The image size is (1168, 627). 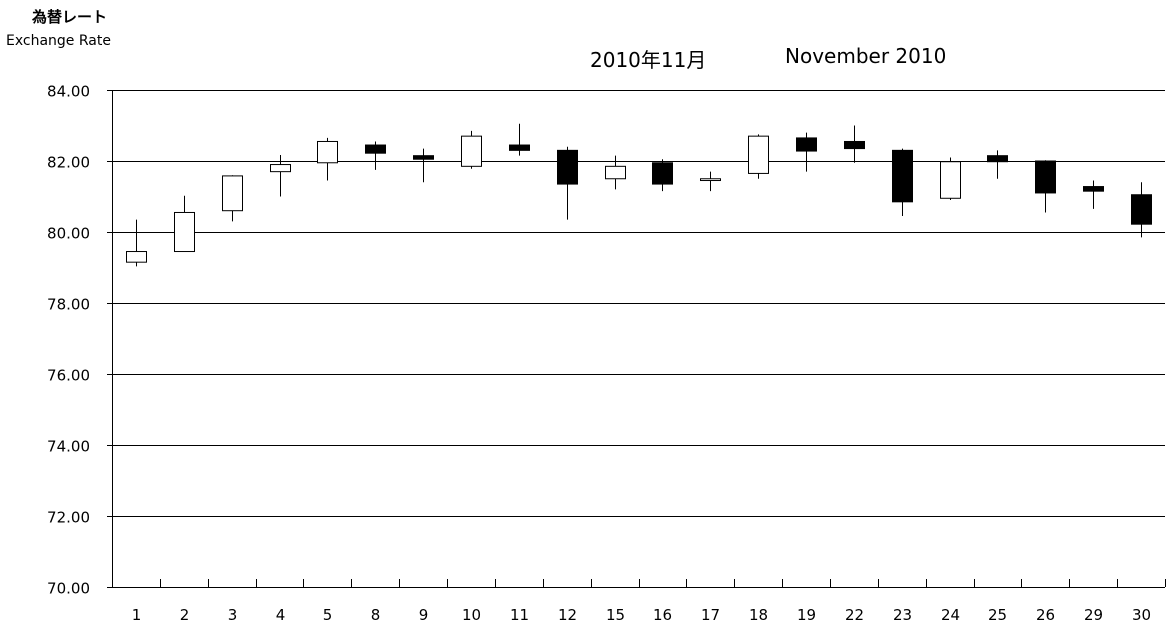 What do you see at coordinates (866, 56) in the screenshot?
I see `chart-title-en: November 2010` at bounding box center [866, 56].